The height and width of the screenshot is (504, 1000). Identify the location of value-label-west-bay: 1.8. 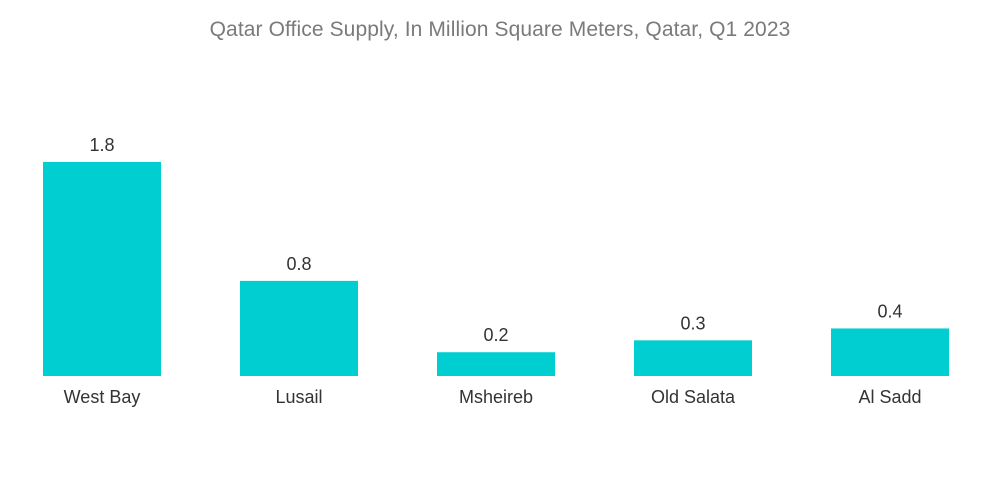
(101, 145).